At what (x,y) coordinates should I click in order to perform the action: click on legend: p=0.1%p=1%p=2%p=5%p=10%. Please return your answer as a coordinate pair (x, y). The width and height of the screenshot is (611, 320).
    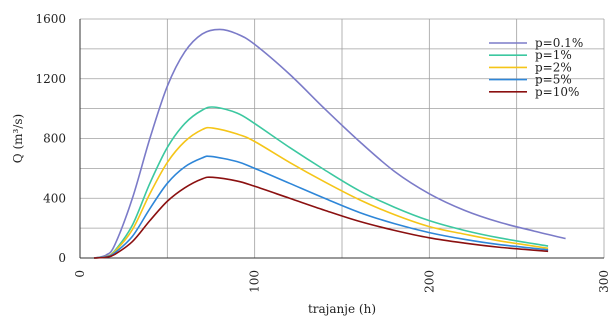
    Looking at the image, I should click on (536, 67).